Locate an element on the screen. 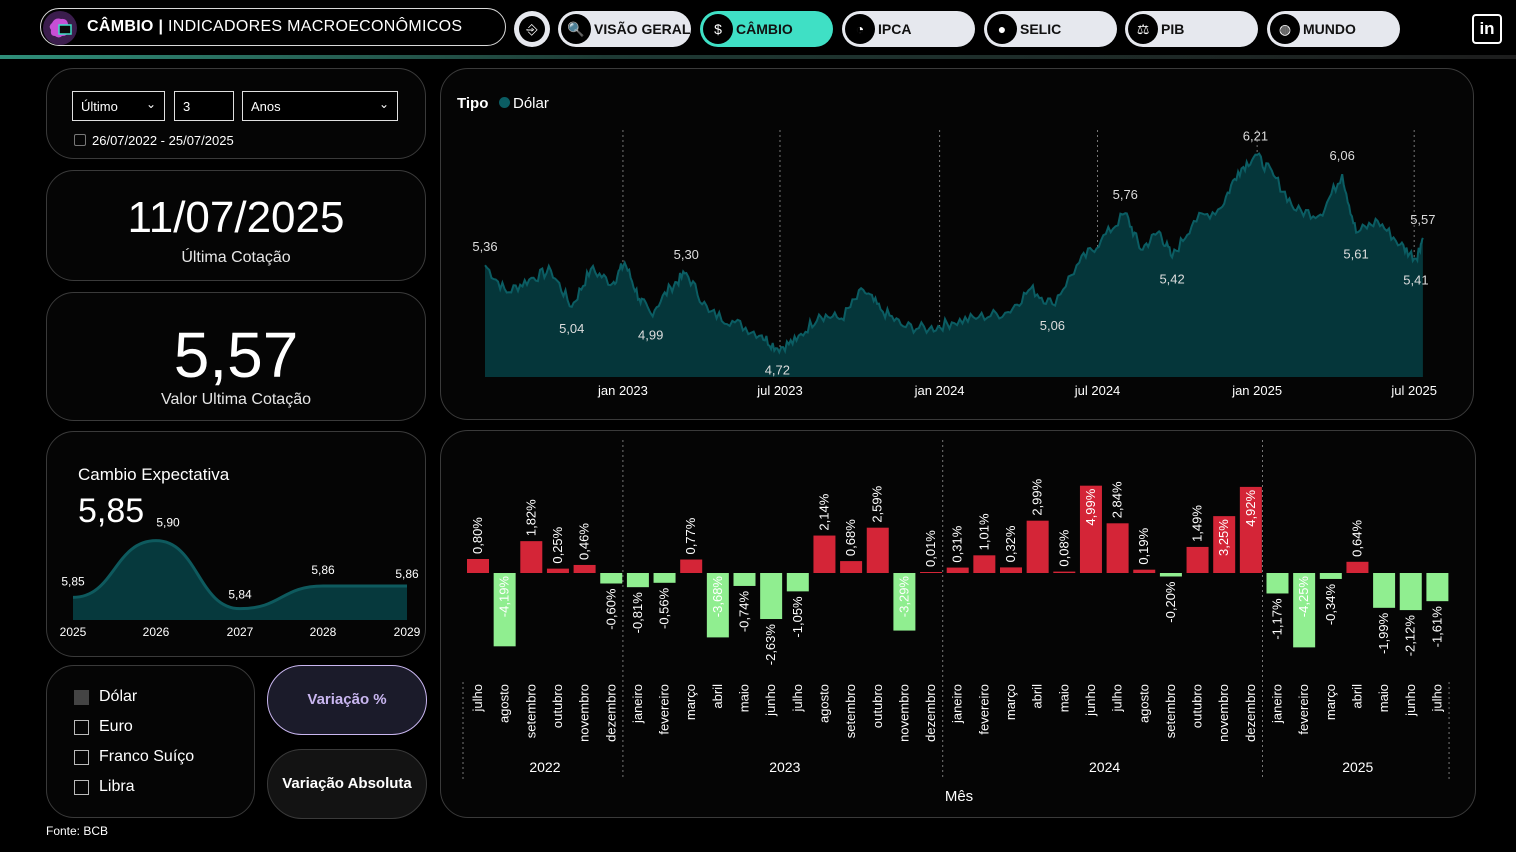  bar-data-label: 0,19% is located at coordinates (1143, 545).